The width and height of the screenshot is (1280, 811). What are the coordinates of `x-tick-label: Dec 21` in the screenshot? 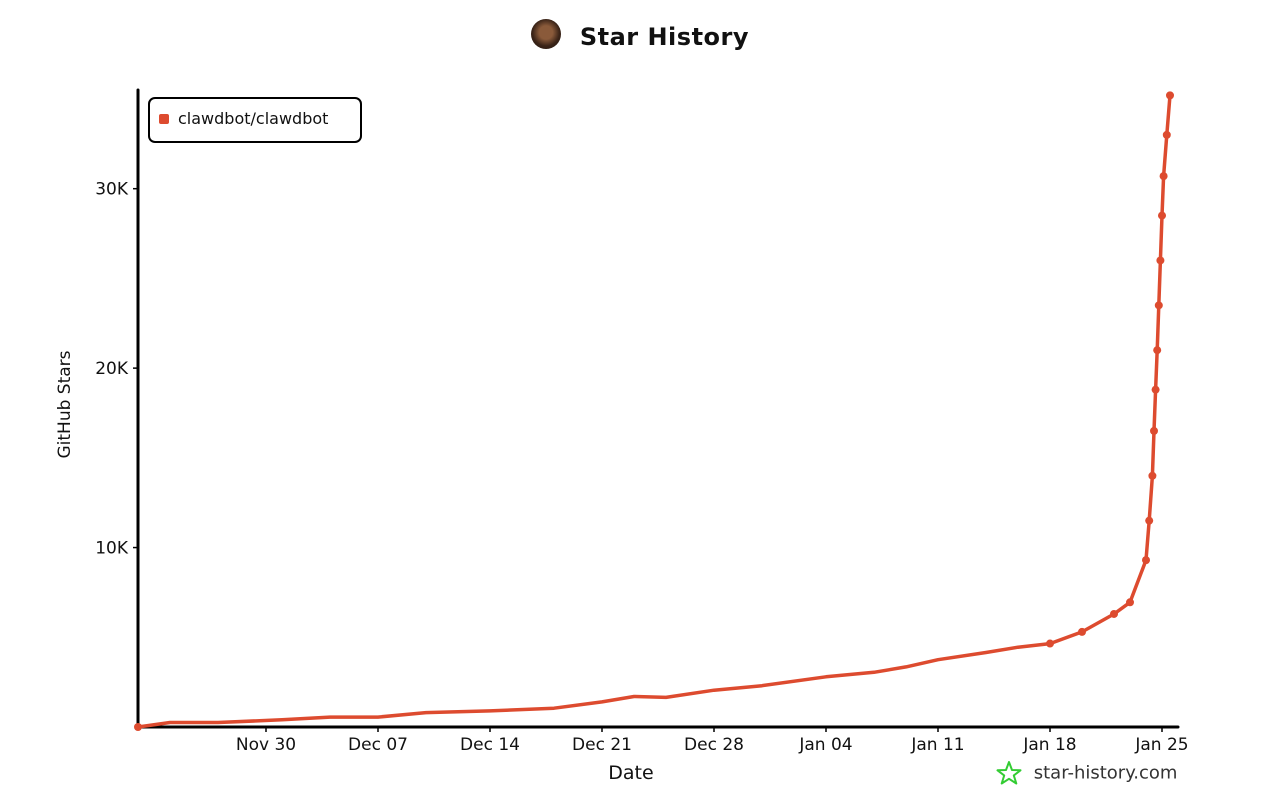 It's located at (602, 745).